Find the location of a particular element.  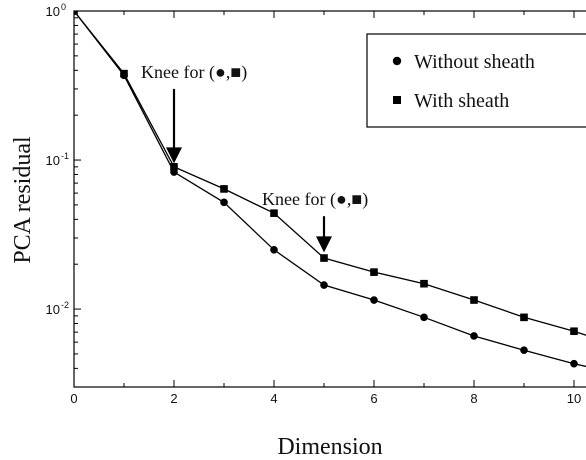

legend-box is located at coordinates (476, 80).